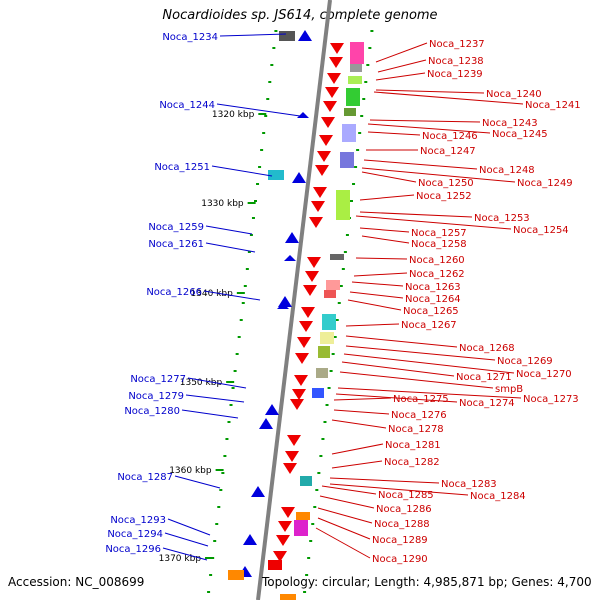 The height and width of the screenshot is (600, 600). Describe the element at coordinates (176, 227) in the screenshot. I see `left-gene-label: Noca_1259` at that location.